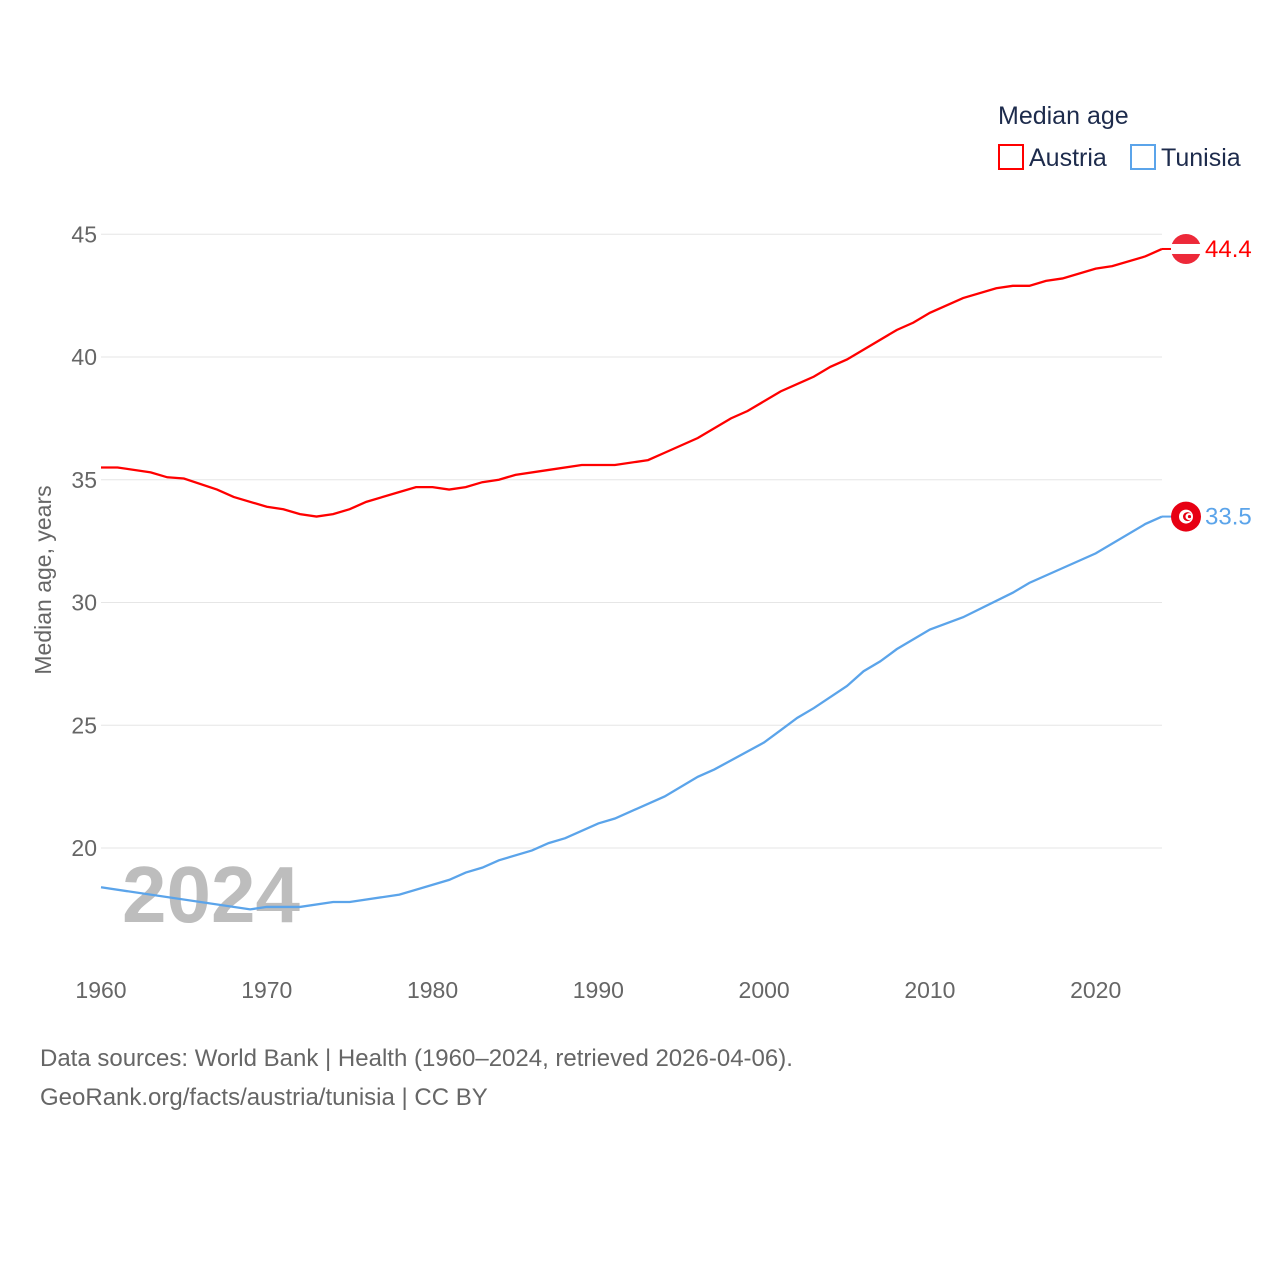 The width and height of the screenshot is (1280, 1280). I want to click on y-tick-label: 40, so click(84, 357).